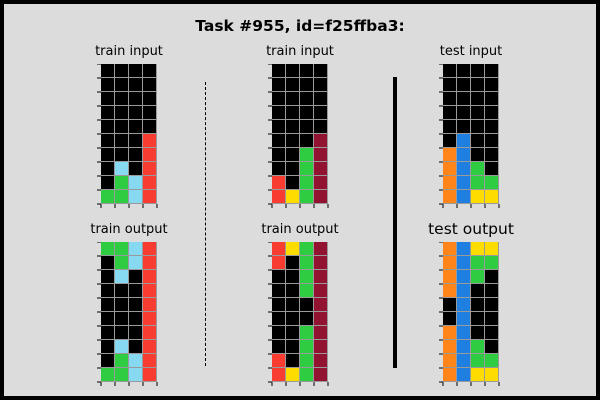 This screenshot has height=400, width=600. What do you see at coordinates (129, 51) in the screenshot?
I see `train1-input-label: train input` at bounding box center [129, 51].